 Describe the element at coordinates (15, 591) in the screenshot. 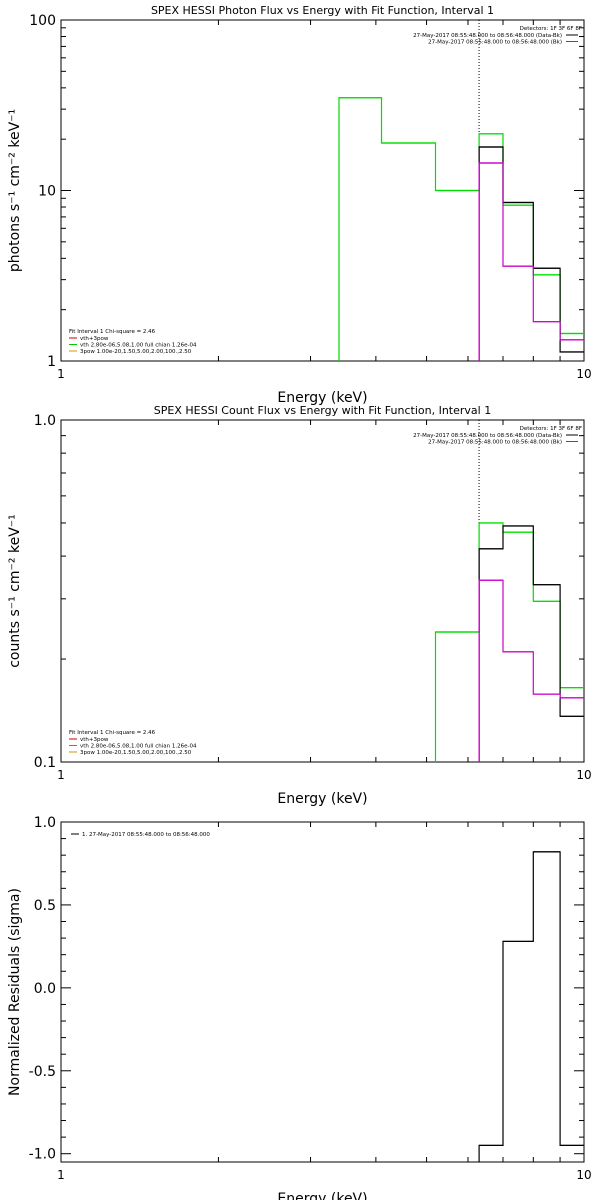

I see `y-axis-label: counts s⁻¹ cm⁻² keV⁻¹` at that location.